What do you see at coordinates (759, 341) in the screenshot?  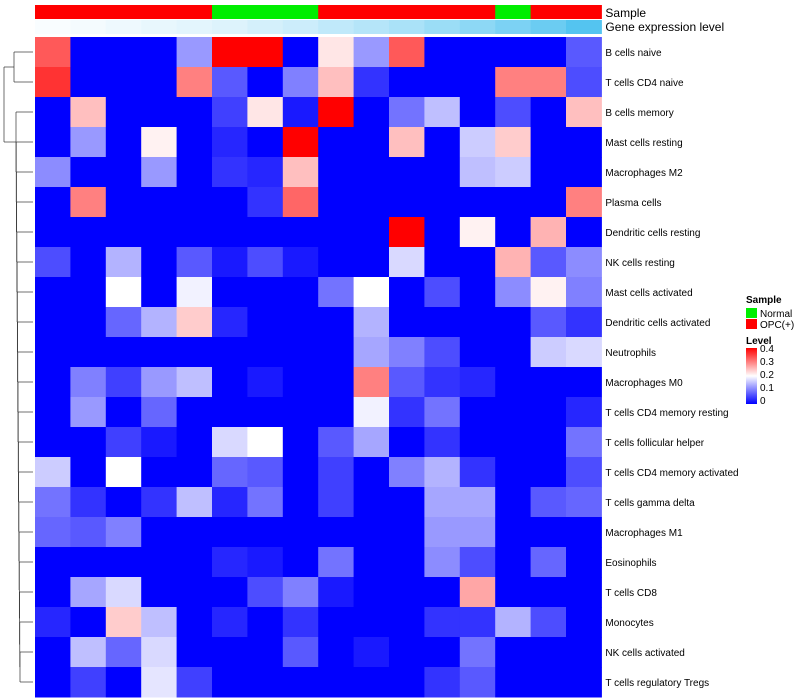 I see `legend-title-level: Level` at bounding box center [759, 341].